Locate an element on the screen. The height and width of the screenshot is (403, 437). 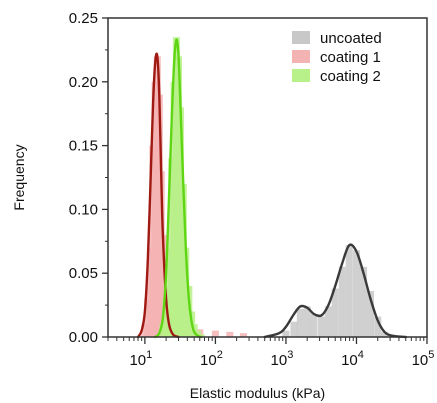
x-axis-title: Elastic modulus (kPa) is located at coordinates (257, 393).